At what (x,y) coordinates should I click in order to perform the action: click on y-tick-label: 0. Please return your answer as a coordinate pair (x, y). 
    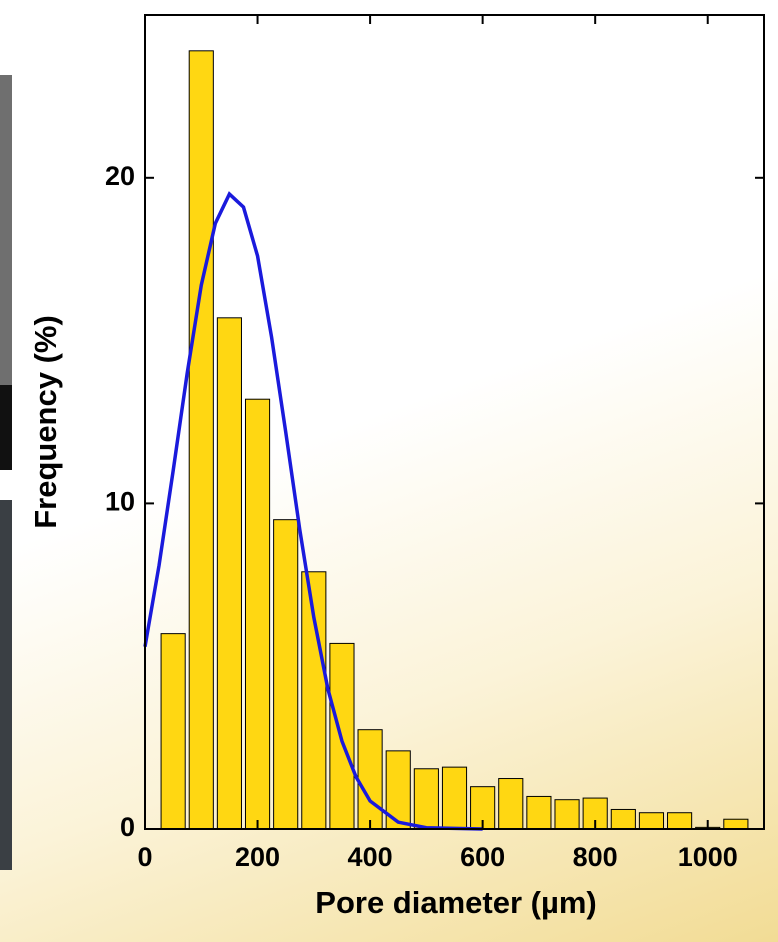
    Looking at the image, I should click on (127, 827).